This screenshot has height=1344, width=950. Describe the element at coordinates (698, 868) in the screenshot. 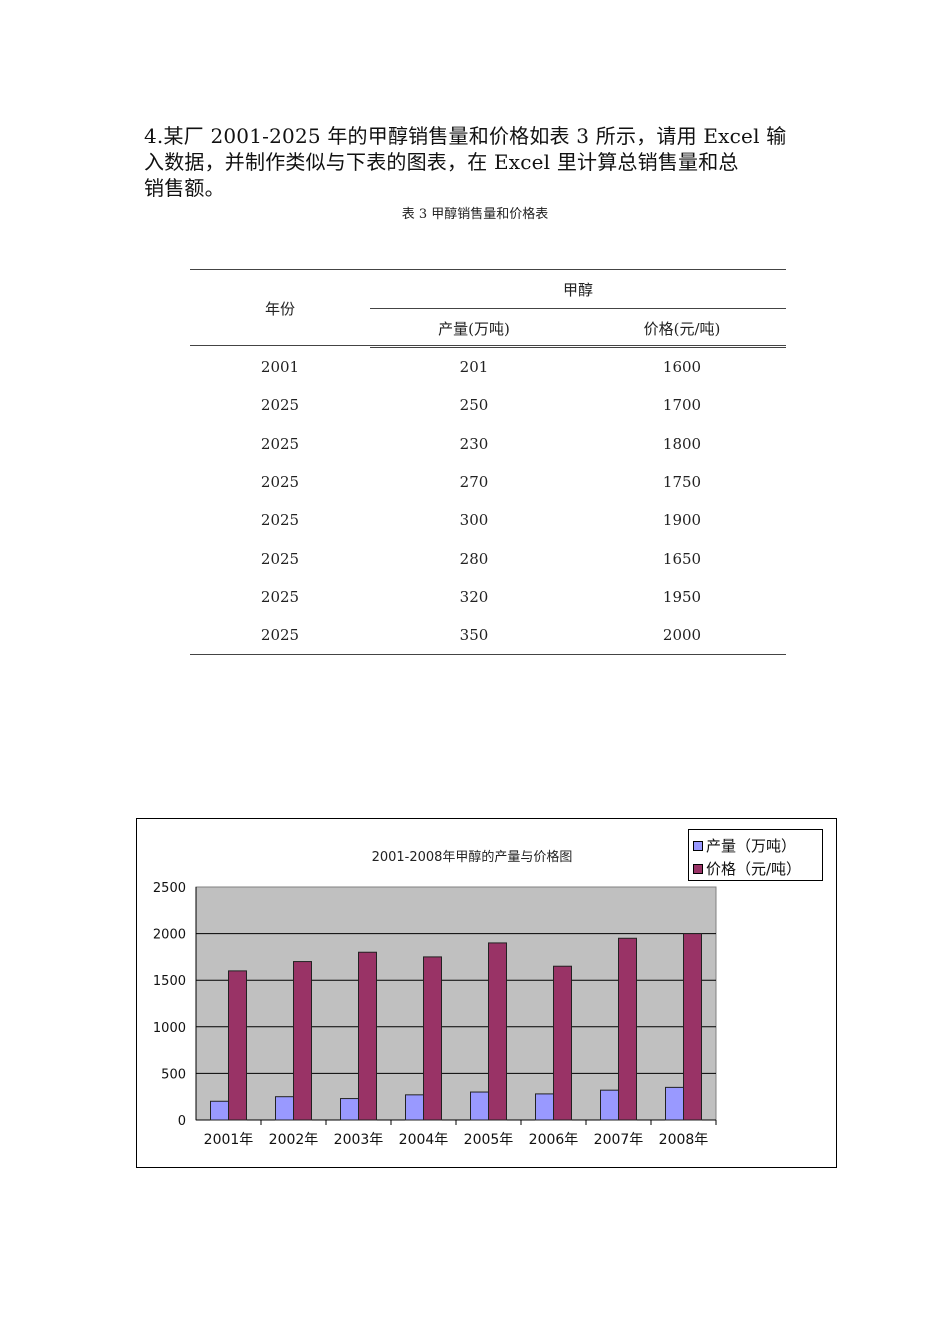

I see `legend-swatch-price` at that location.